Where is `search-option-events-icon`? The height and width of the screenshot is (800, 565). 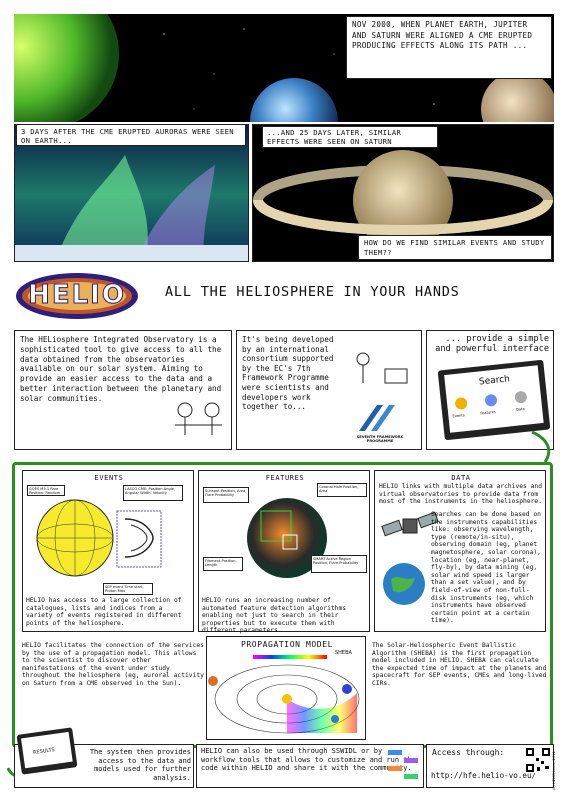
search-option-events-icon is located at coordinates (461, 403).